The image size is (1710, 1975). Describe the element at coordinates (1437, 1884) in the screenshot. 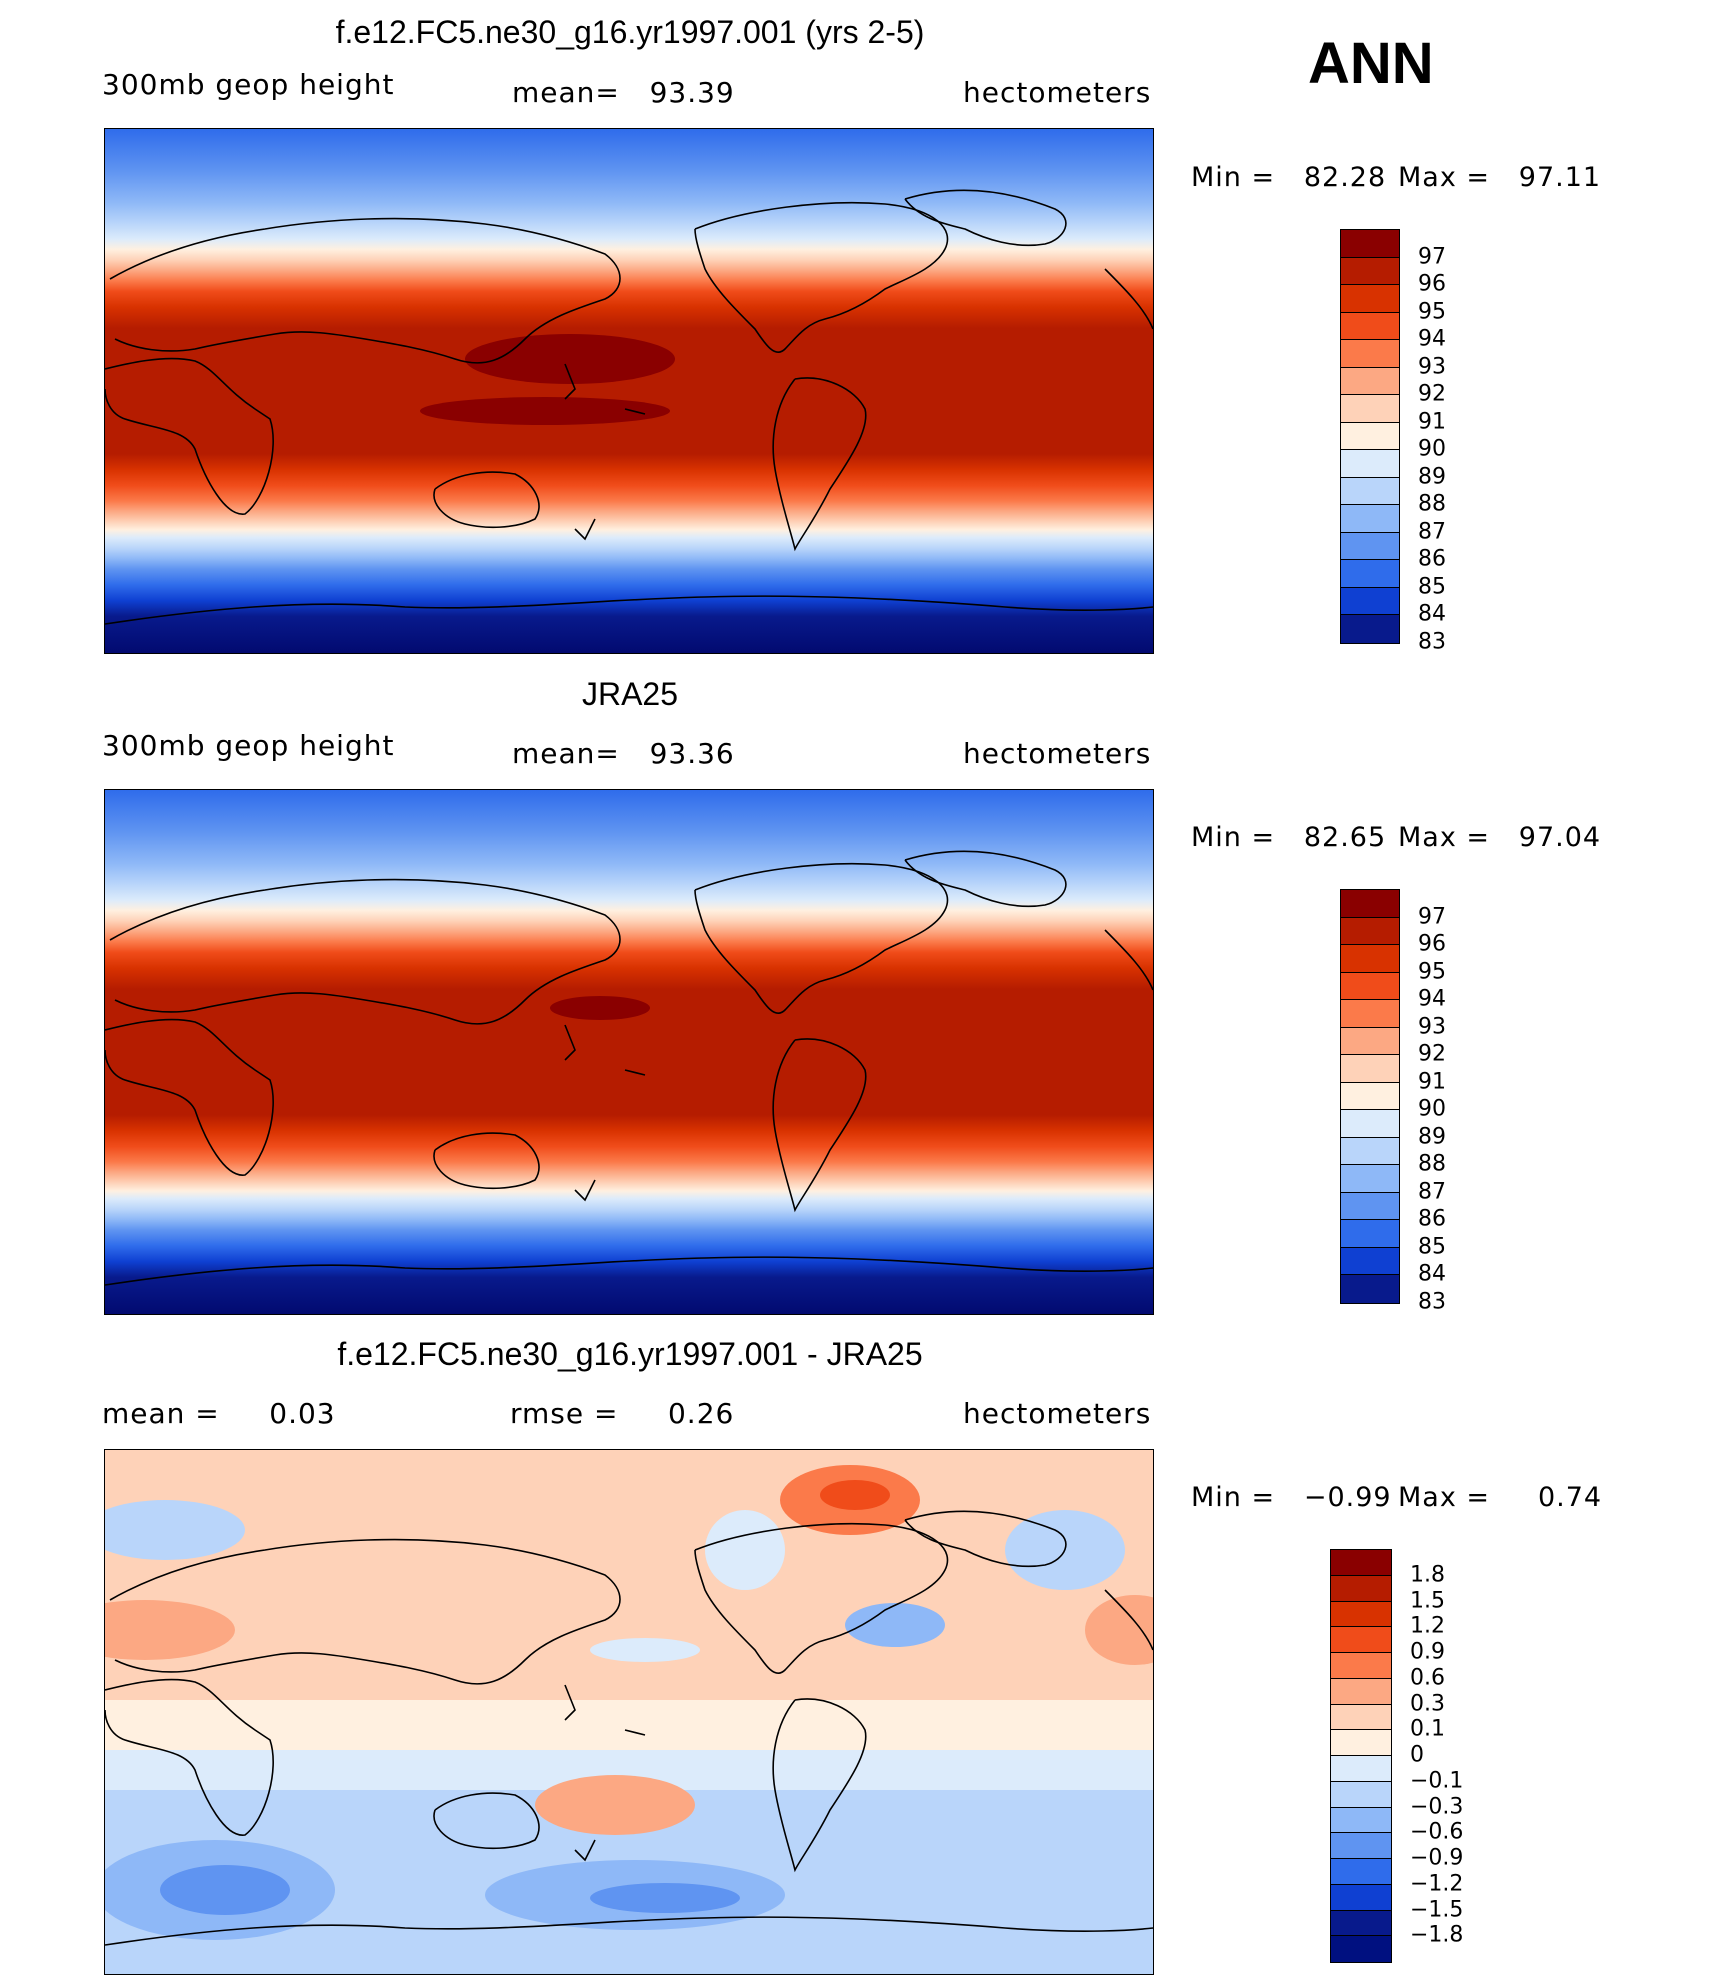

I see `colorbar-tick-label: −1.2` at that location.